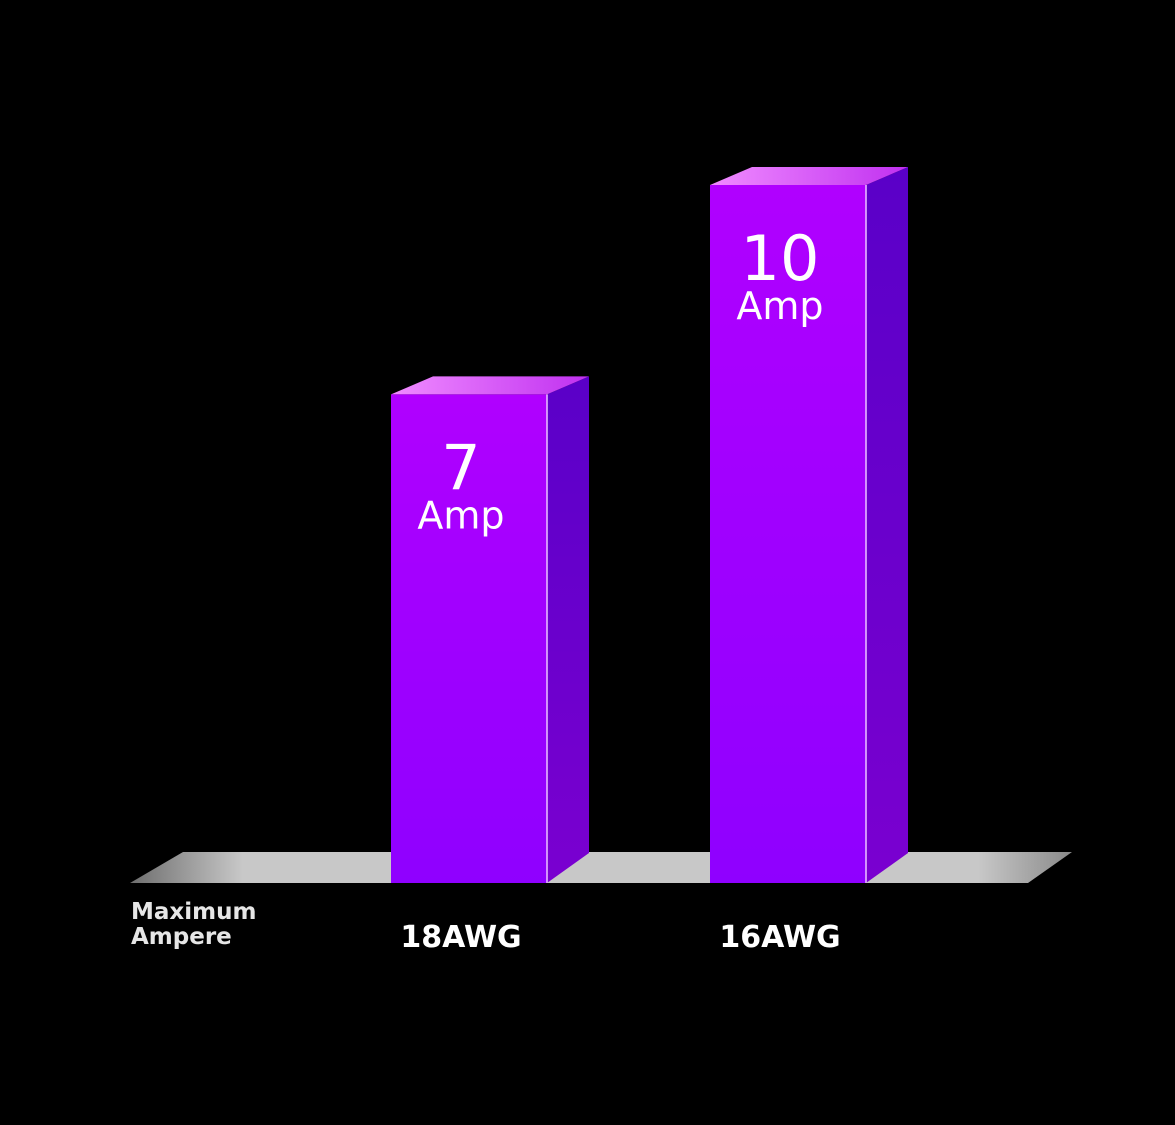 The image size is (1175, 1125). Describe the element at coordinates (460, 467) in the screenshot. I see `bar-value-label: 7` at that location.